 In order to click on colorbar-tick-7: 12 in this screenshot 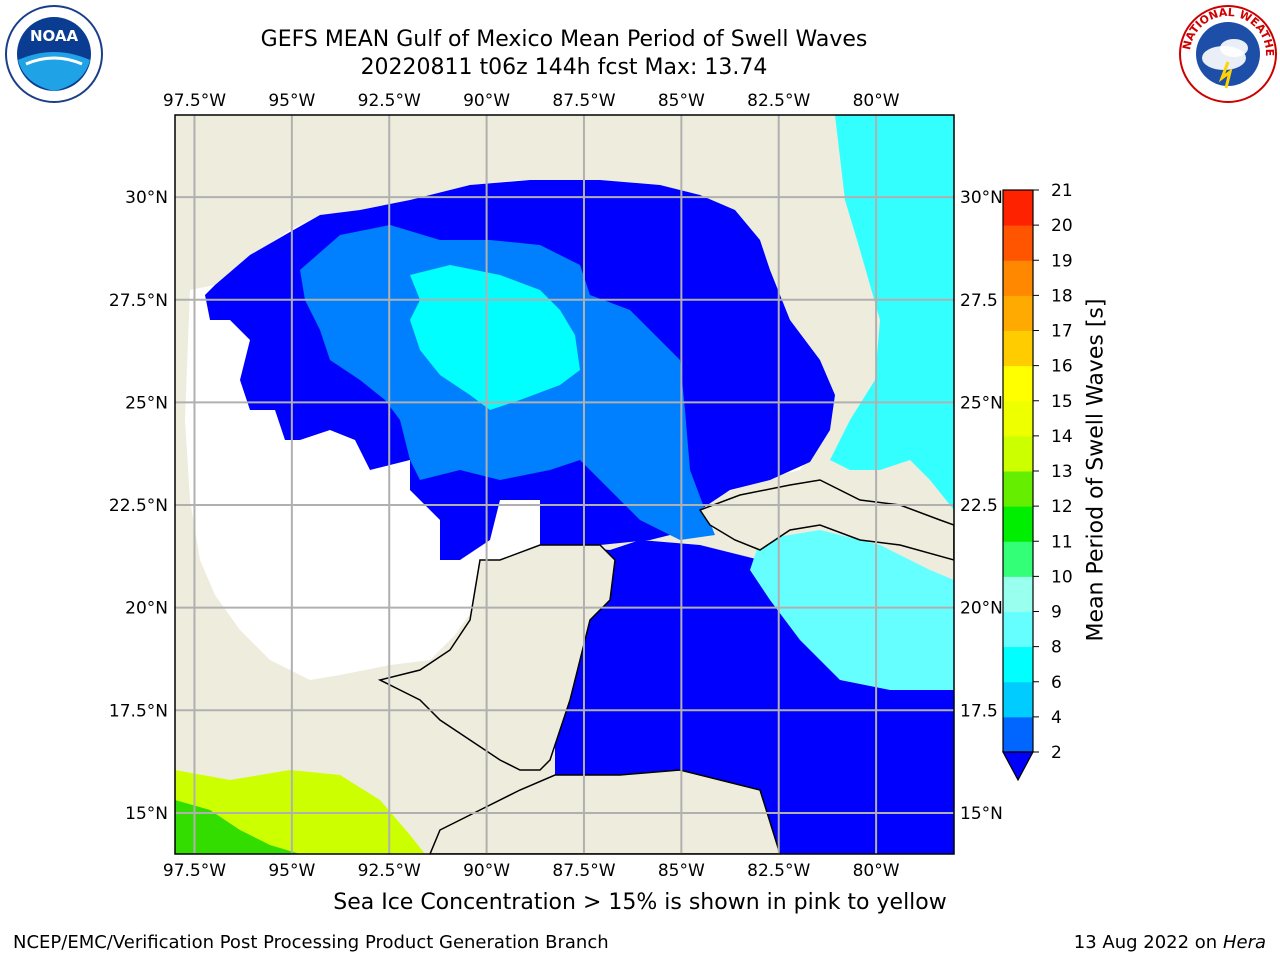, I will do `click(1062, 507)`.